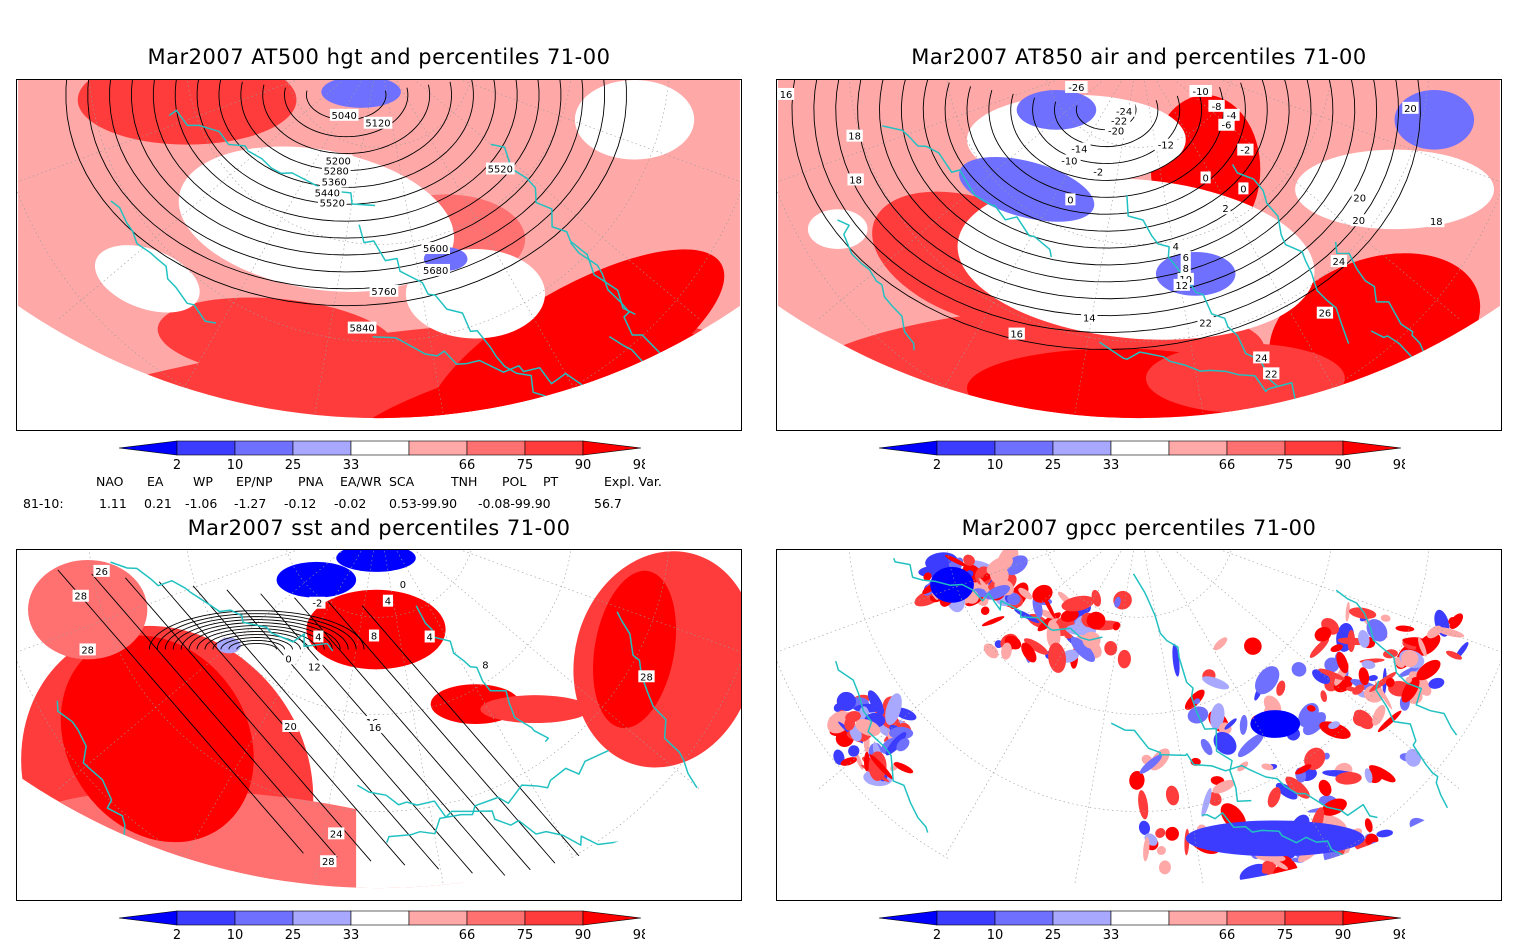 The image size is (1520, 950). What do you see at coordinates (318, 637) in the screenshot?
I see `contour-label: 4` at bounding box center [318, 637].